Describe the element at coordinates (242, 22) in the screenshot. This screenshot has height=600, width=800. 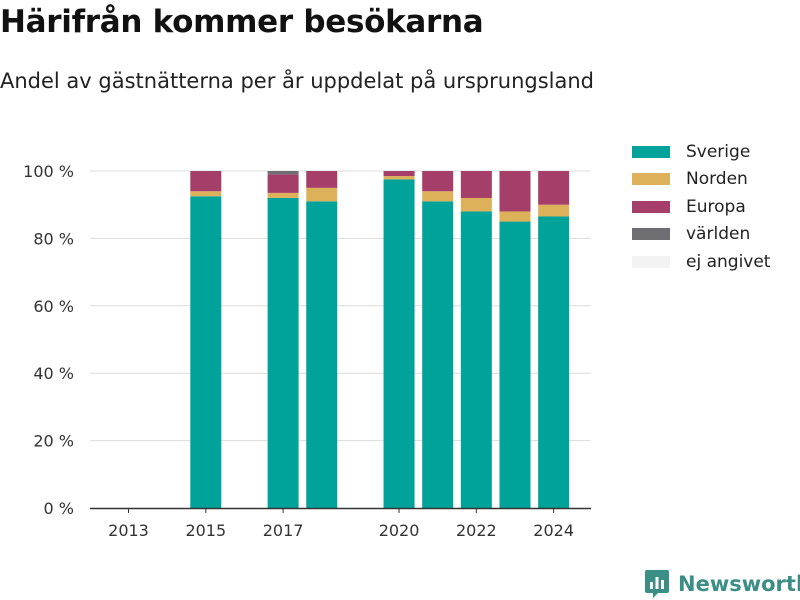
I see `chart-title: Härifrån kommer besökarna` at that location.